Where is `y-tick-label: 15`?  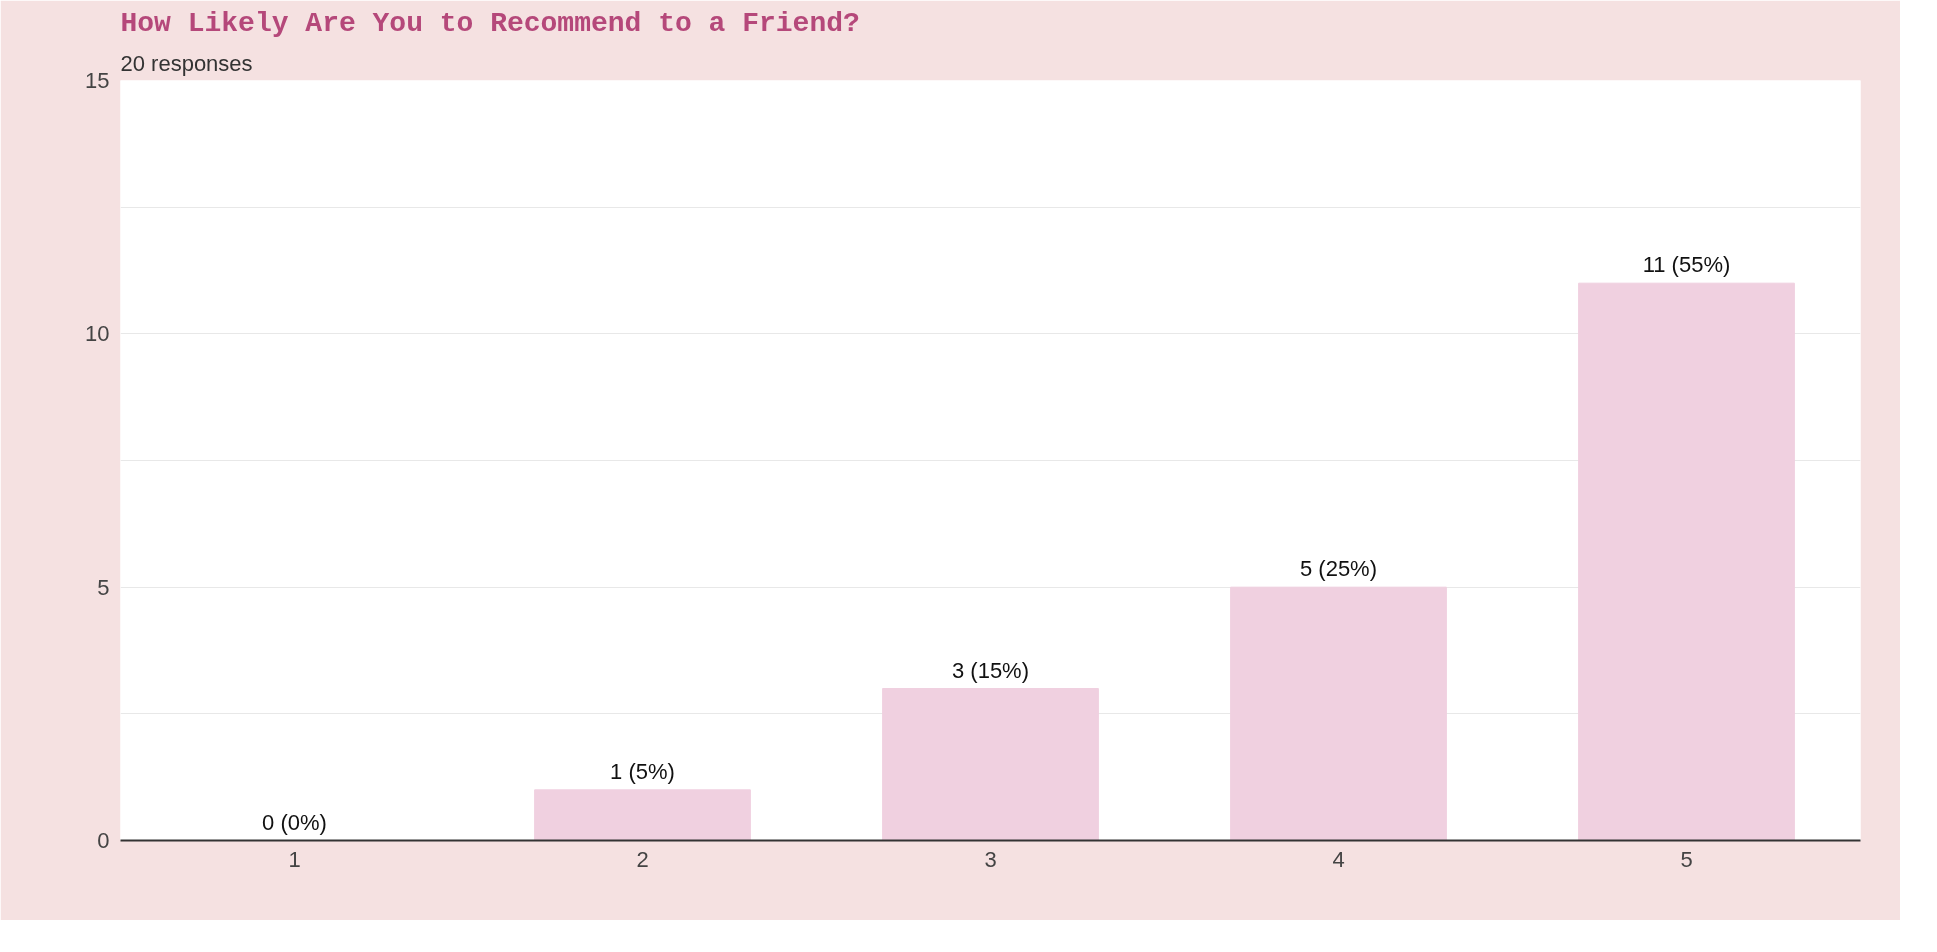
y-tick-label: 15 is located at coordinates (97, 80).